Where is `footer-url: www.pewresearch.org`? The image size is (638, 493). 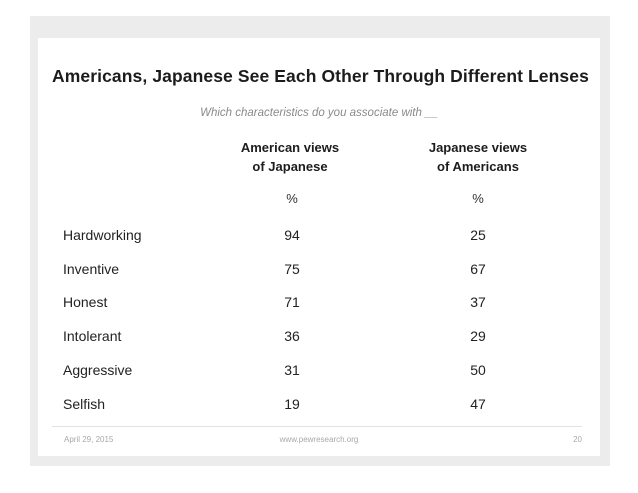 footer-url: www.pewresearch.org is located at coordinates (319, 439).